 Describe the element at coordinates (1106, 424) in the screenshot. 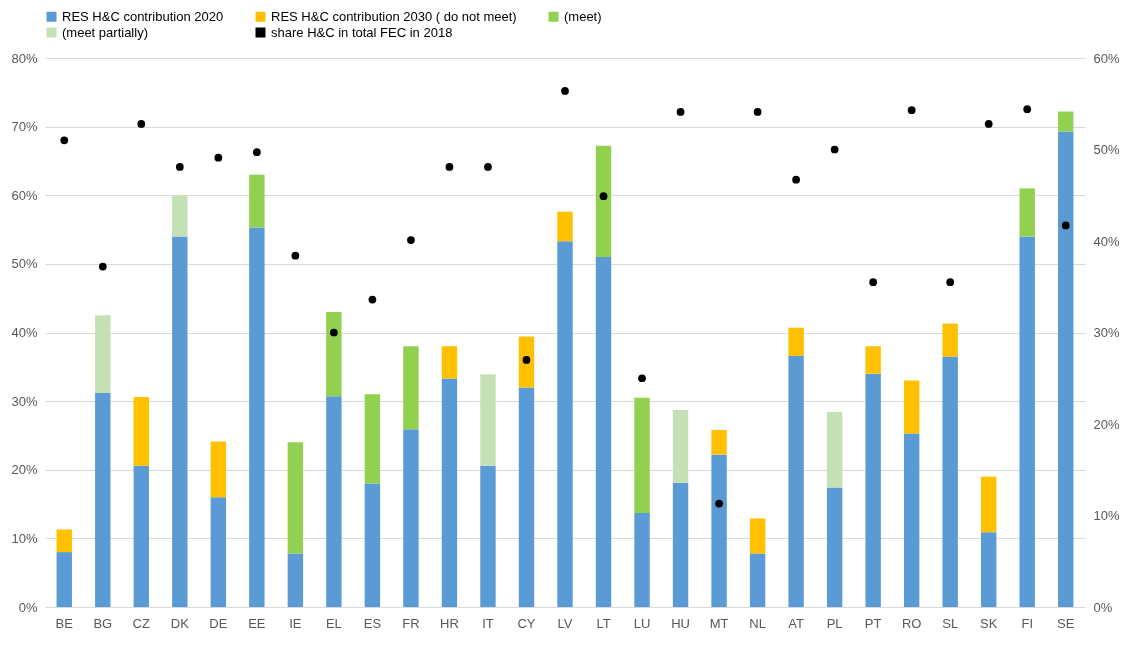

I see `y2-tick-label: 20%` at that location.